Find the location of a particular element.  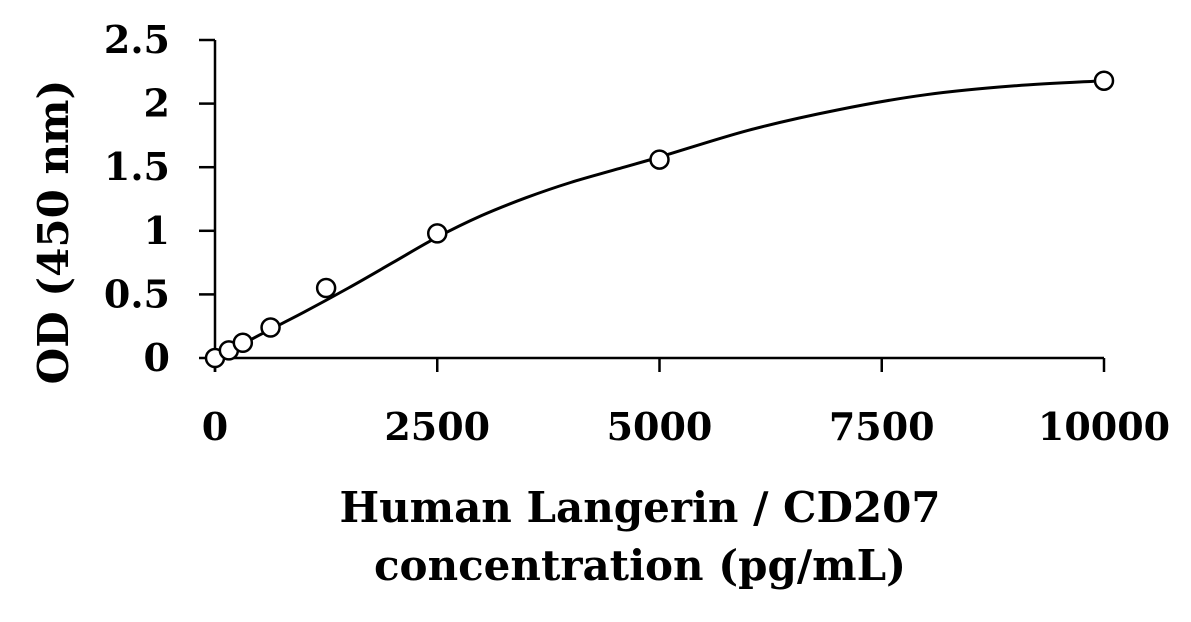

x-tick-label: 5000 is located at coordinates (660, 426).